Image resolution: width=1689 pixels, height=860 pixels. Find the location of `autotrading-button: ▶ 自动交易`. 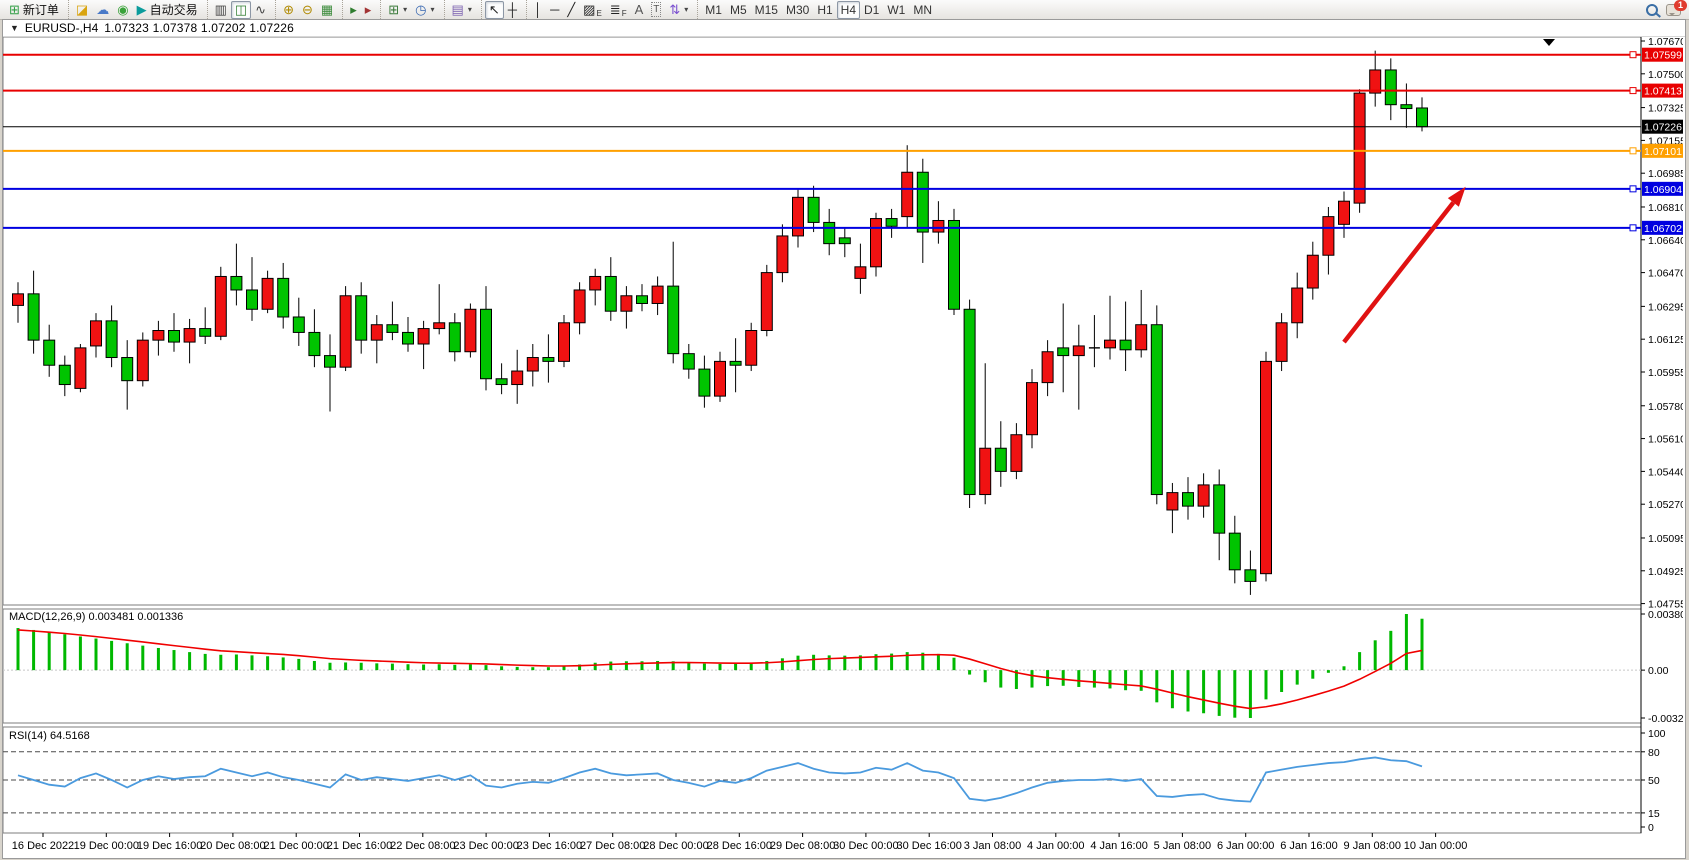

autotrading-button: ▶ 自动交易 is located at coordinates (167, 10).